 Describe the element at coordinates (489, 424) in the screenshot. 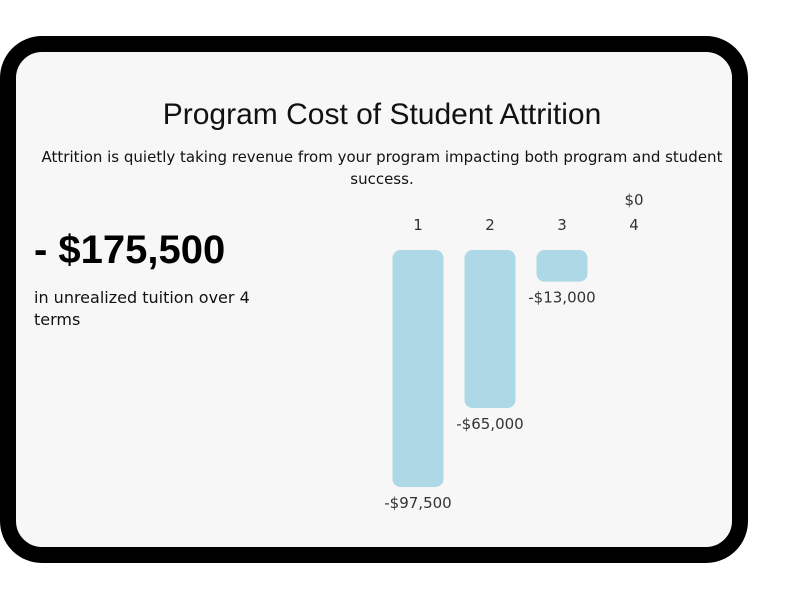

I see `data-label: -$65,000` at that location.